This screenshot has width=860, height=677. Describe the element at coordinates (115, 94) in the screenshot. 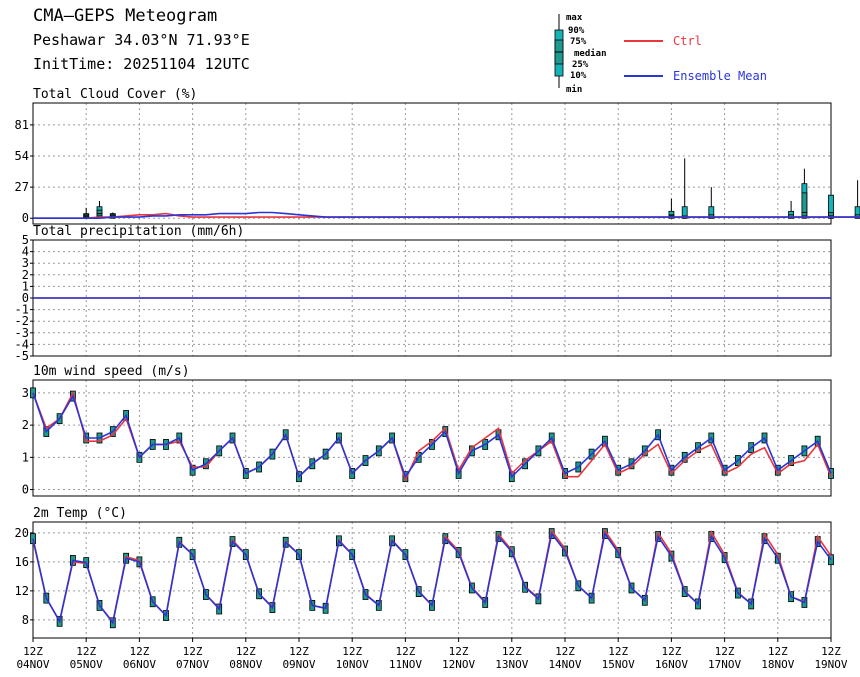

I see `panel-title: Total Cloud Cover (%)` at that location.